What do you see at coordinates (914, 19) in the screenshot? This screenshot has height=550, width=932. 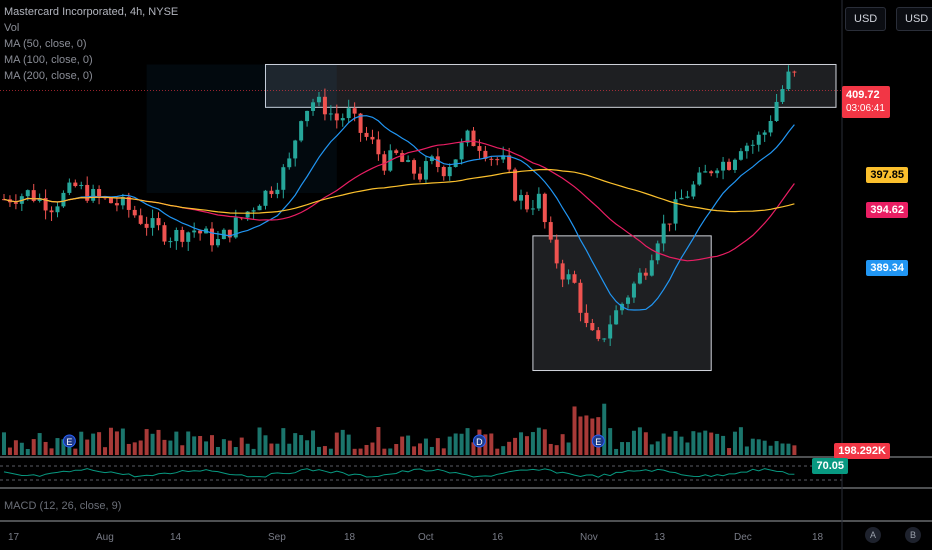 I see `currency-button-2: USD` at bounding box center [914, 19].